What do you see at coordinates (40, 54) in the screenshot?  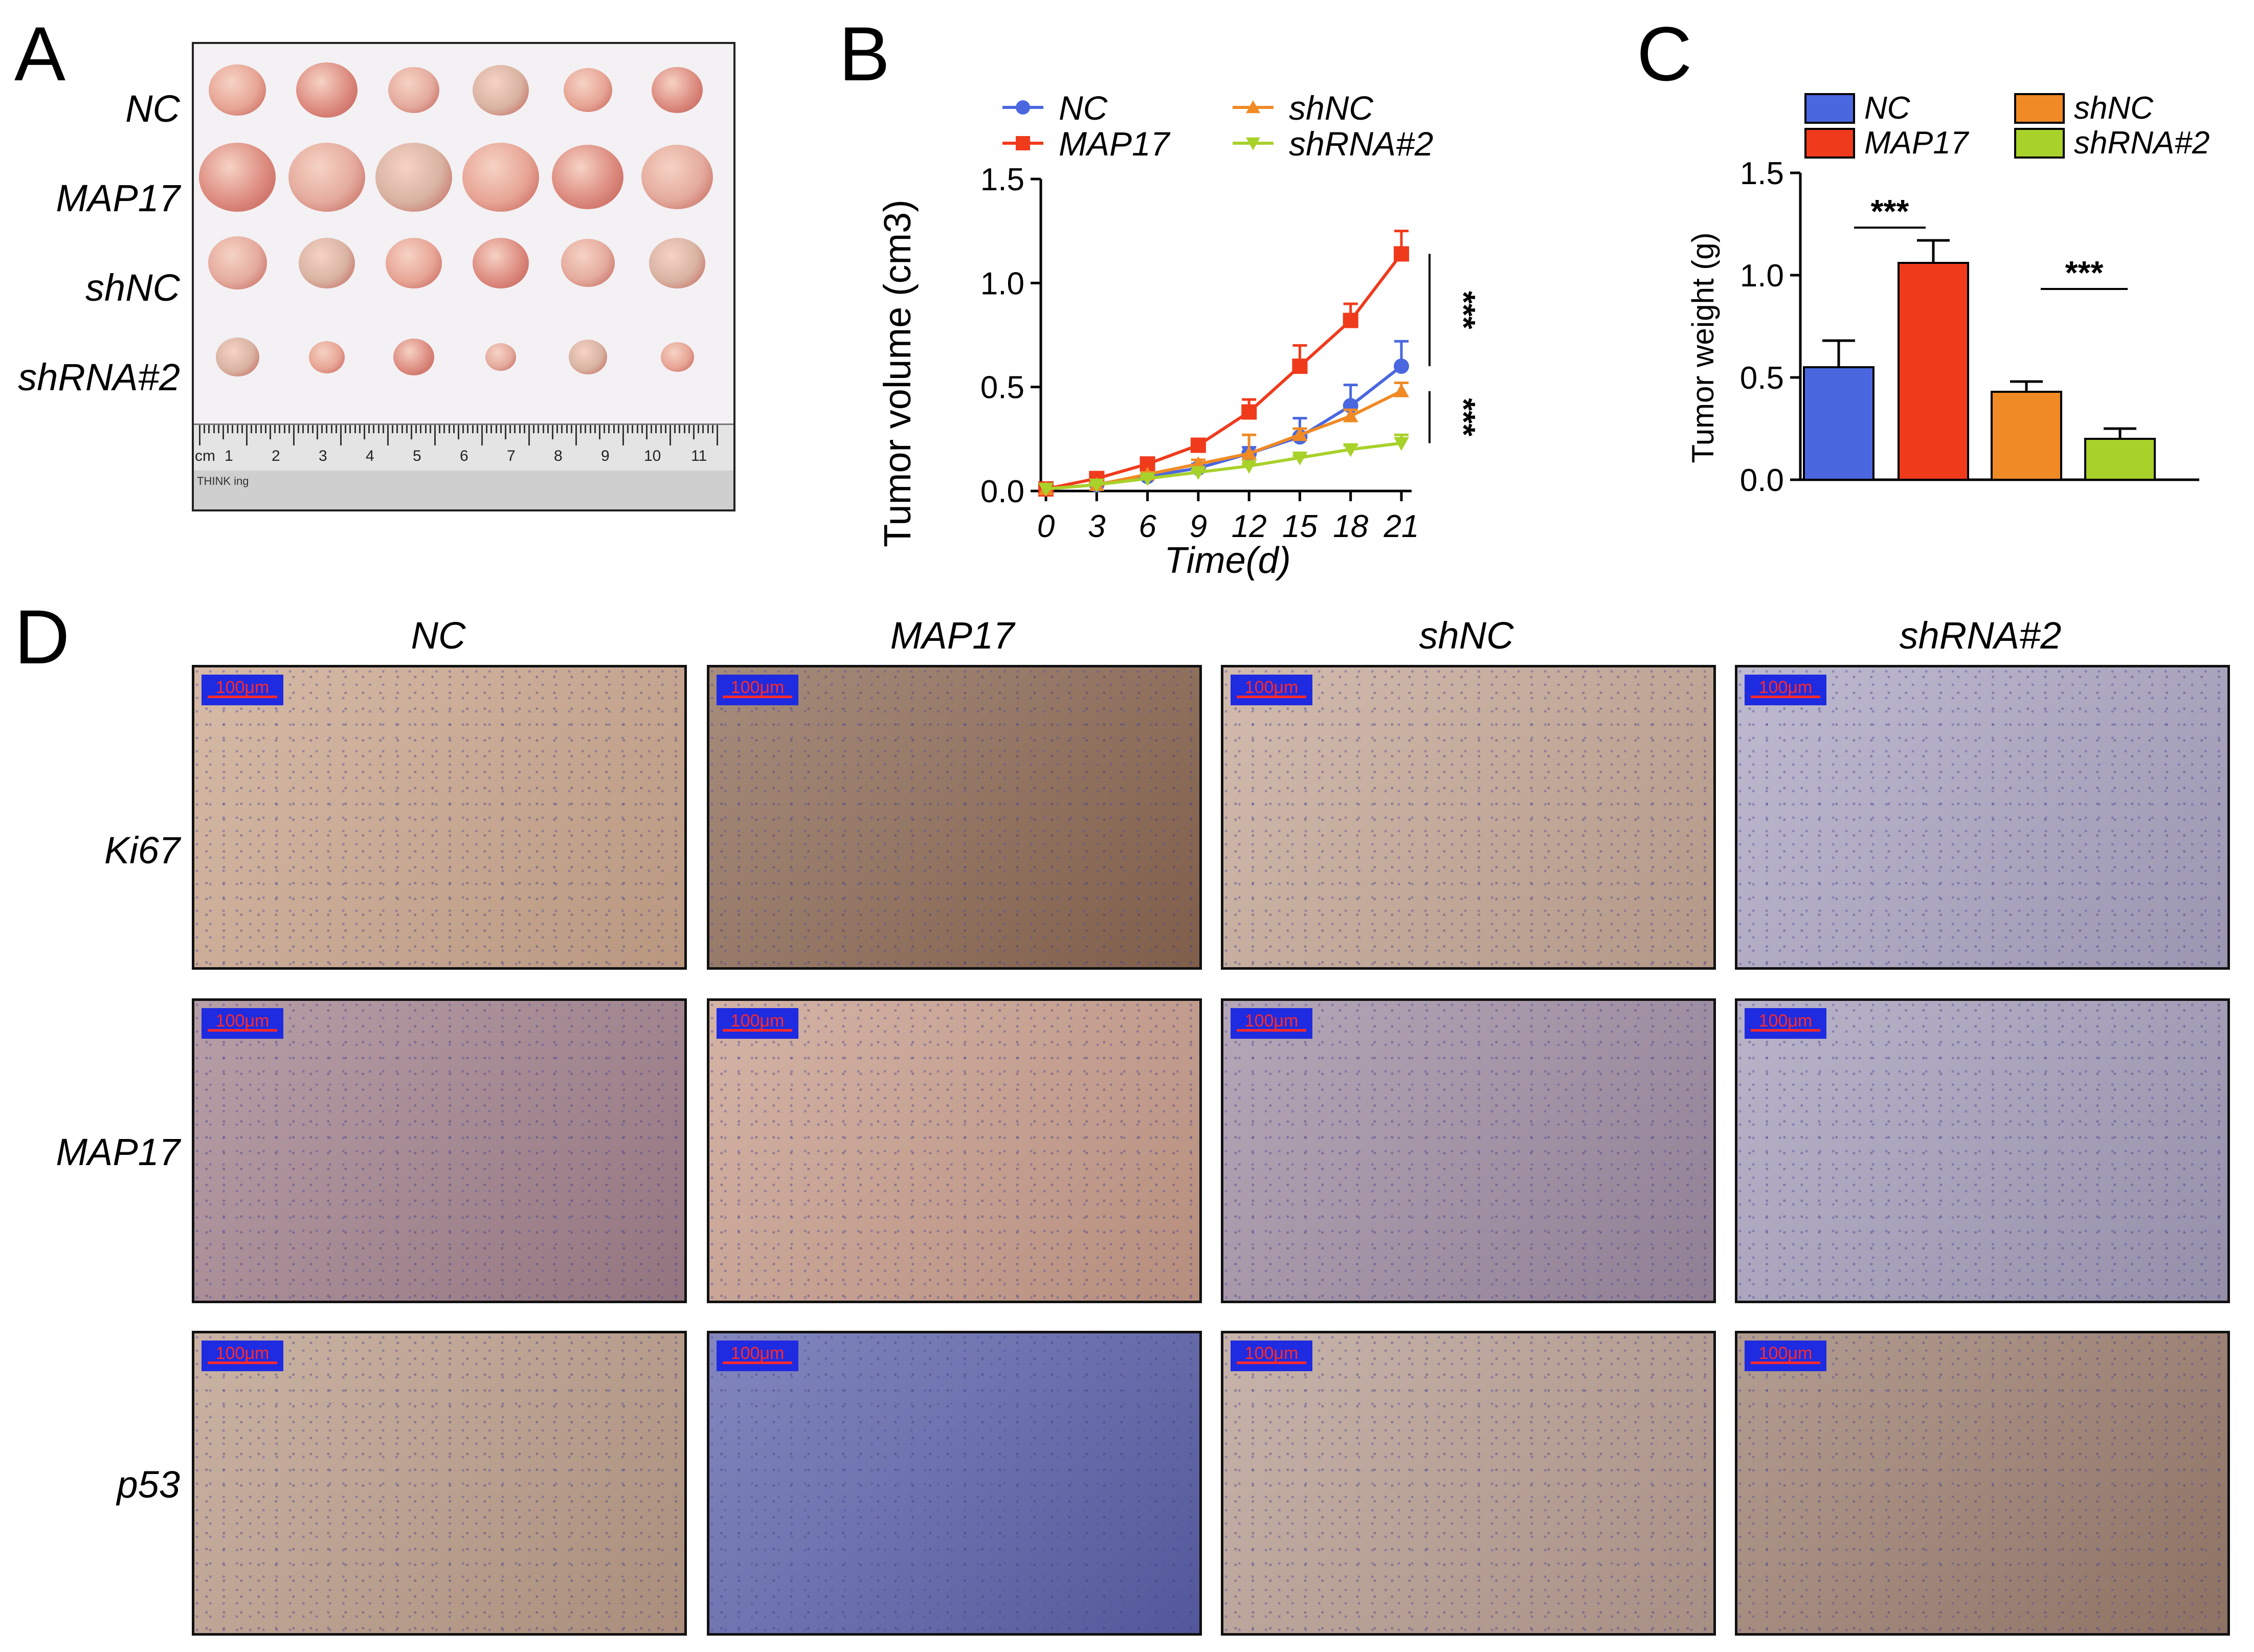 I see `panel-letter-a: A` at bounding box center [40, 54].